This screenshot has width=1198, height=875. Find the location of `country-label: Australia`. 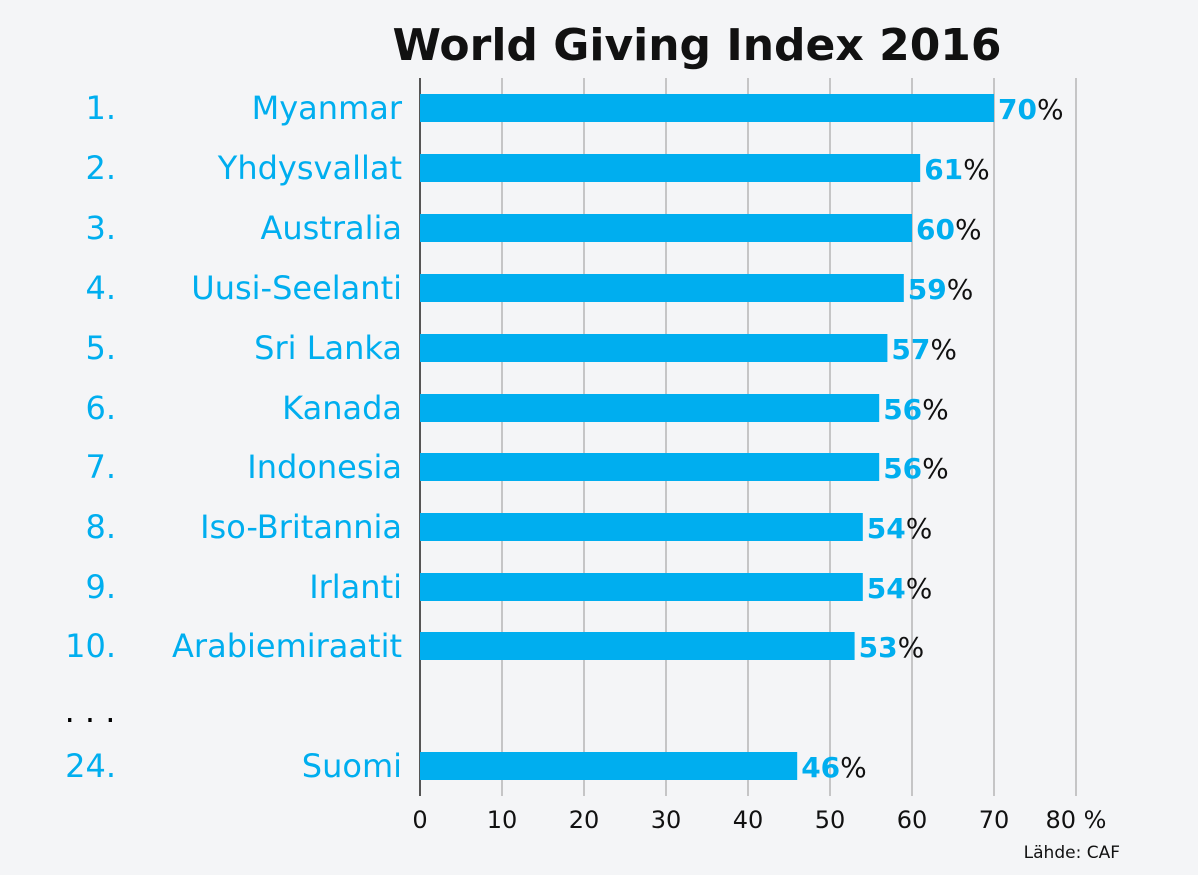

country-label: Australia is located at coordinates (331, 228).